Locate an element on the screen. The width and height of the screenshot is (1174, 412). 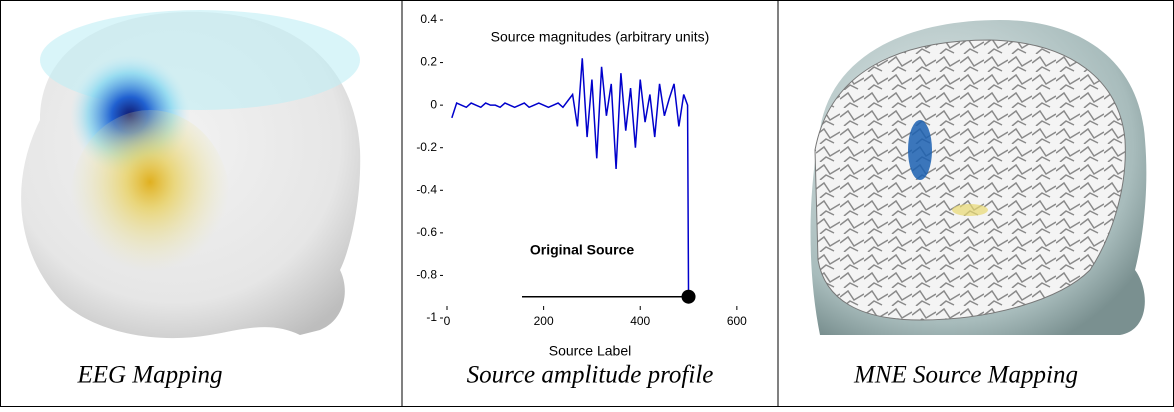
series-line is located at coordinates (570, 177).